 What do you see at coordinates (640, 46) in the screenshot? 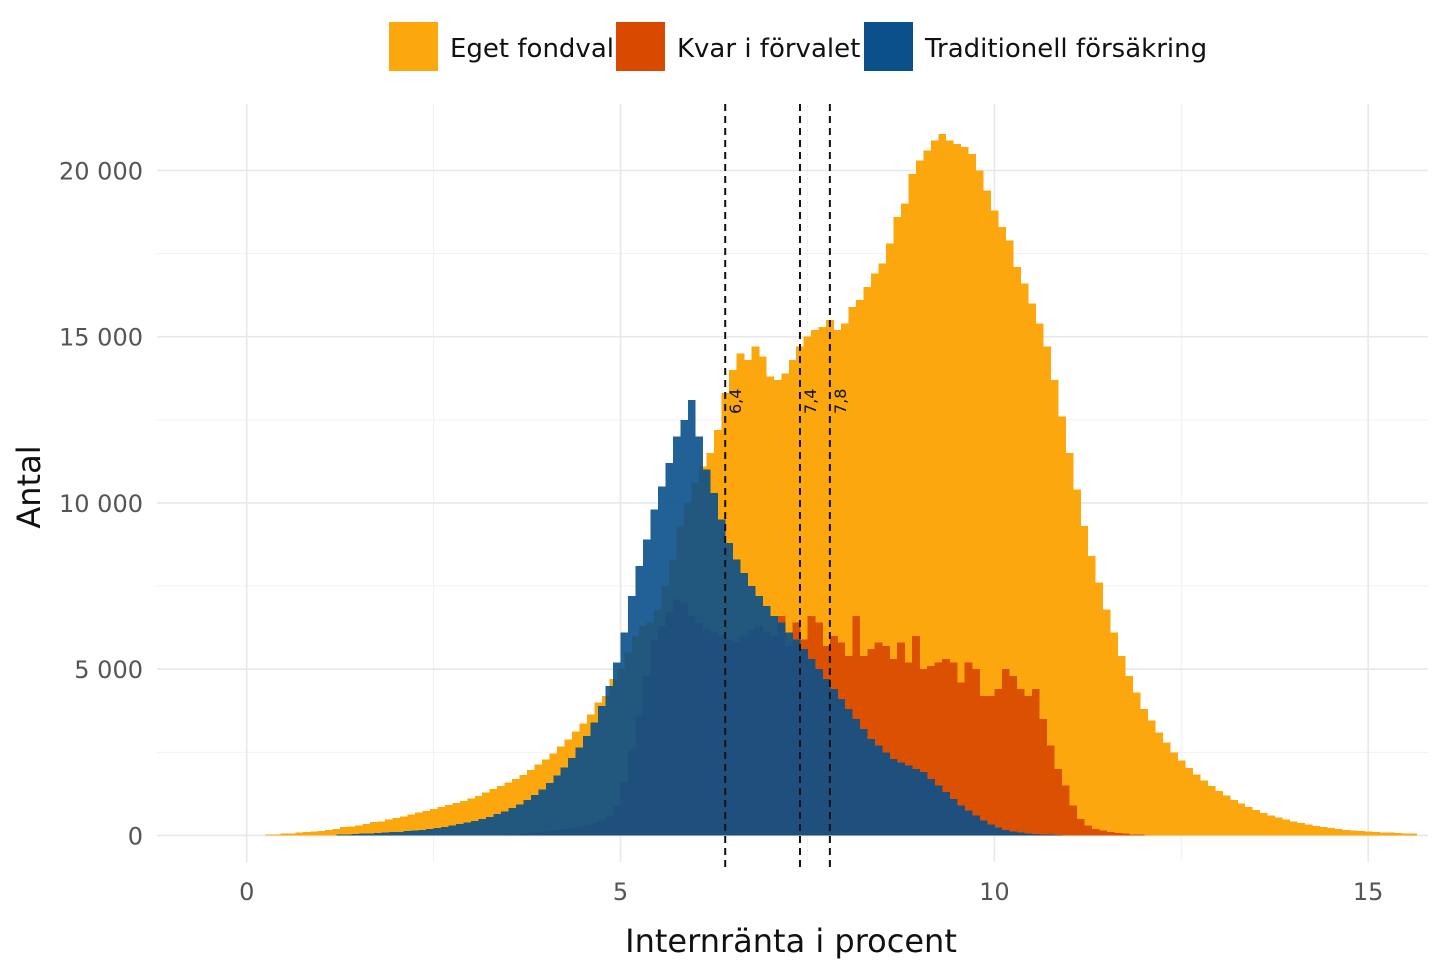
I see `legend-swatch` at bounding box center [640, 46].